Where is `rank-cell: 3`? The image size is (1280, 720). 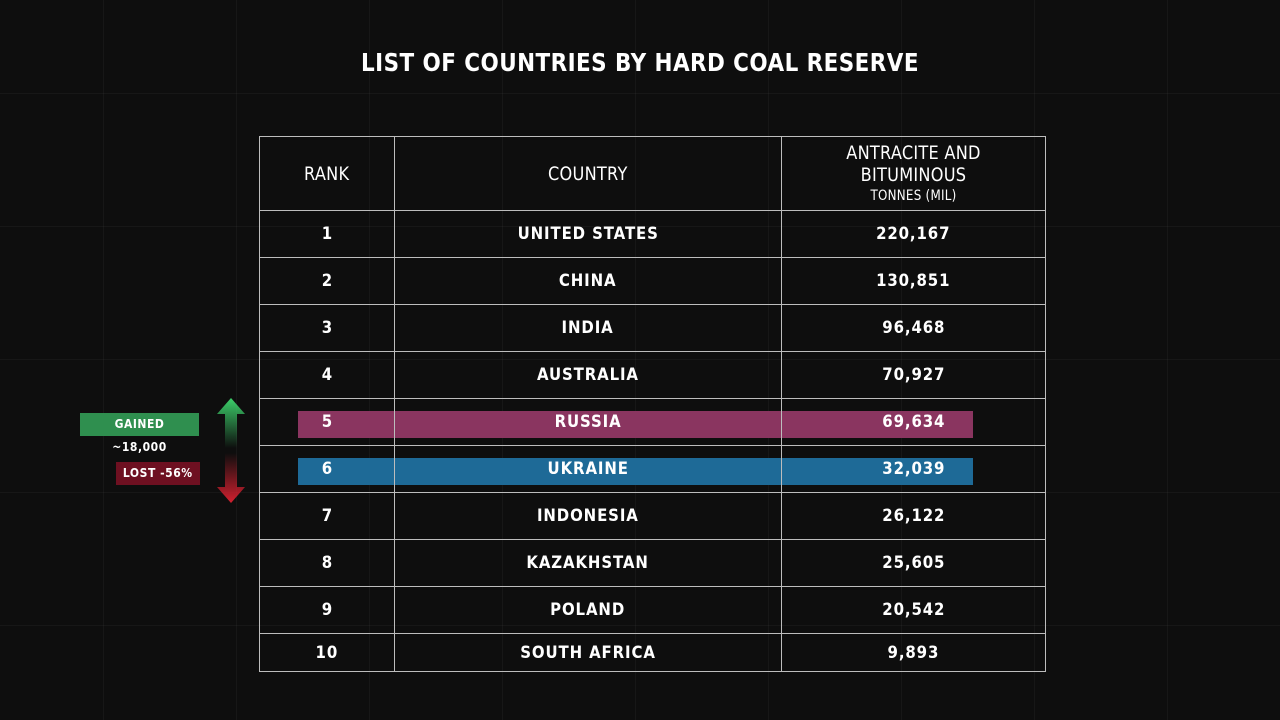
rank-cell: 3 is located at coordinates (327, 328).